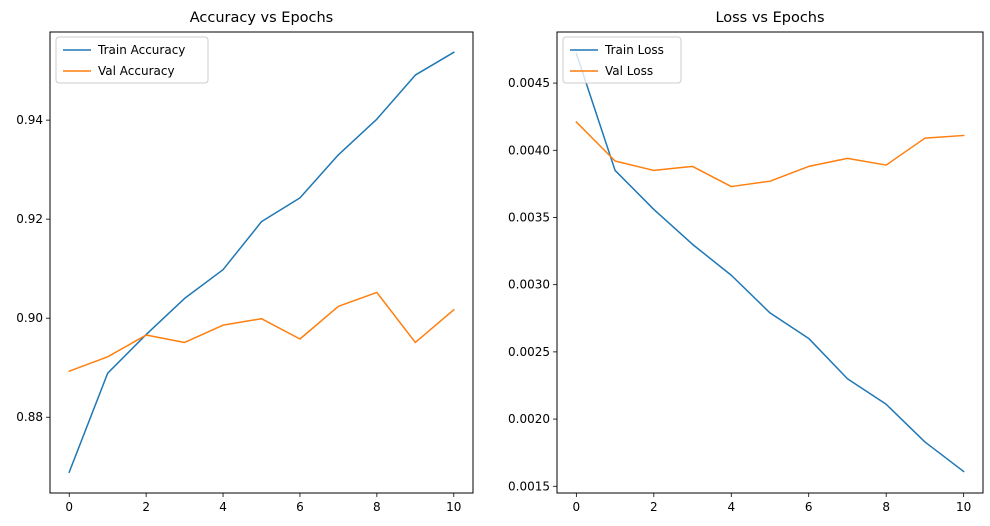 The image size is (990, 526). I want to click on y-tick-label: 0.0045, so click(529, 83).